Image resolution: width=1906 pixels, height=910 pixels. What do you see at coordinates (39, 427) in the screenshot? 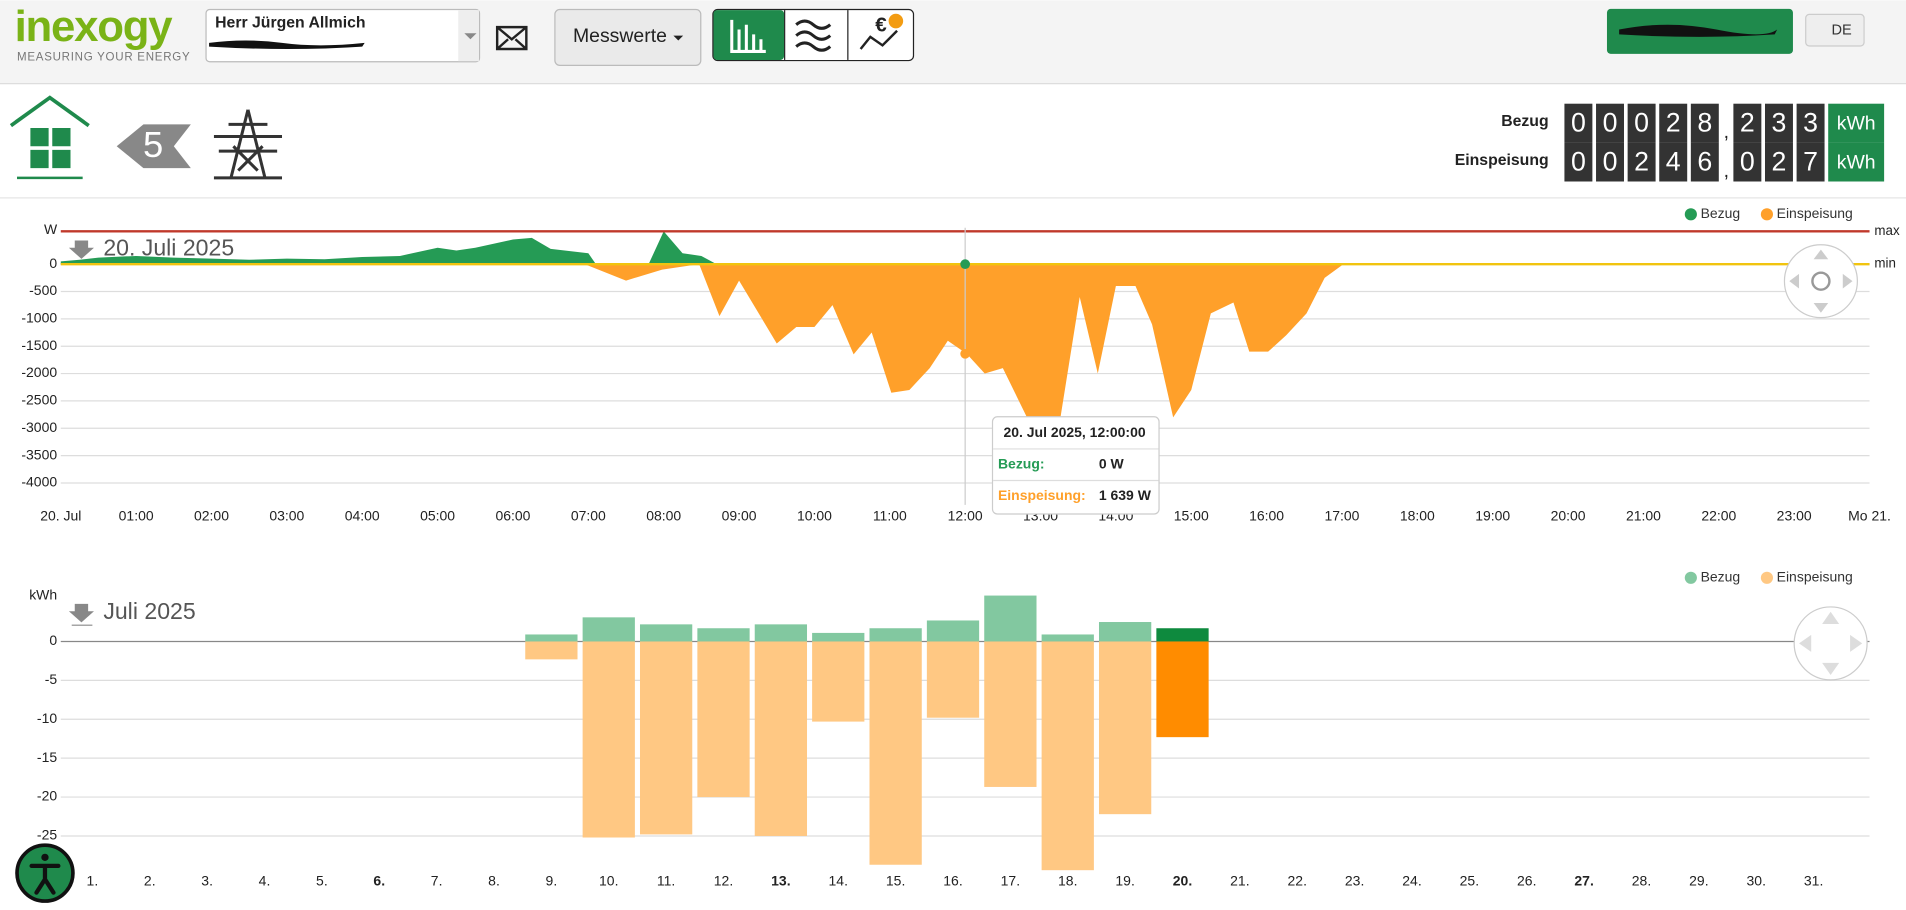
I see `y-tick-label: -3000` at bounding box center [39, 427].